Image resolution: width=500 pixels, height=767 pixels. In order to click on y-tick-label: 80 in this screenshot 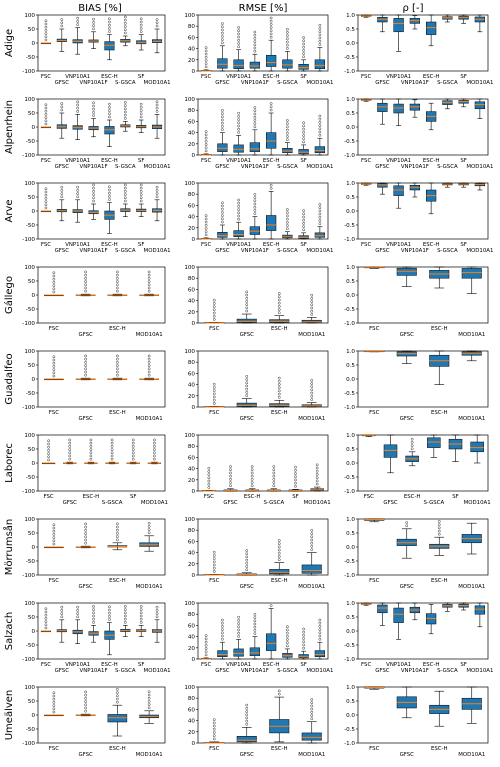, I will do `click(192, 195)`.